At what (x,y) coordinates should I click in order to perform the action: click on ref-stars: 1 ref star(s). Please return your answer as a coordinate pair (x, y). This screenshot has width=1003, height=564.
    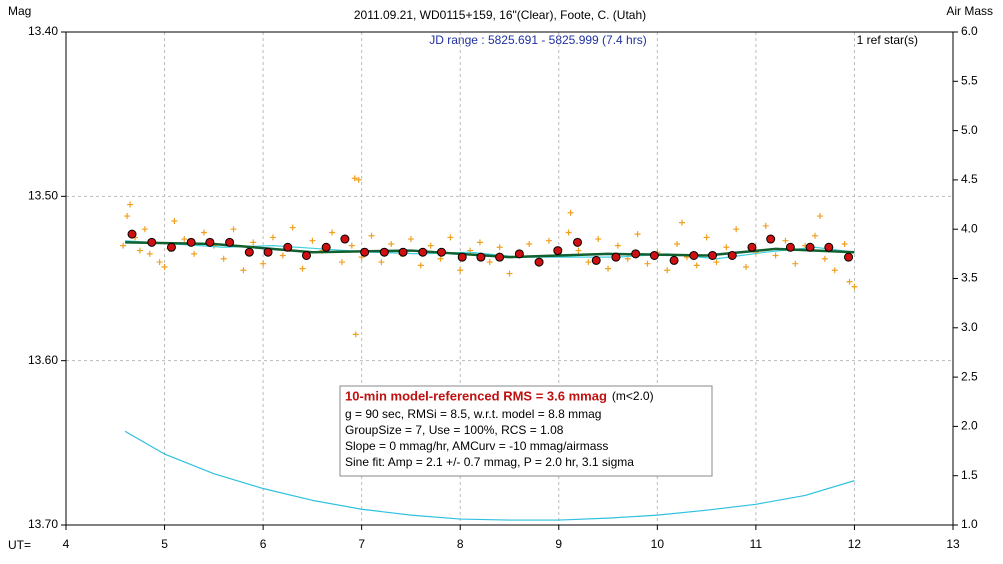
    Looking at the image, I should click on (887, 40).